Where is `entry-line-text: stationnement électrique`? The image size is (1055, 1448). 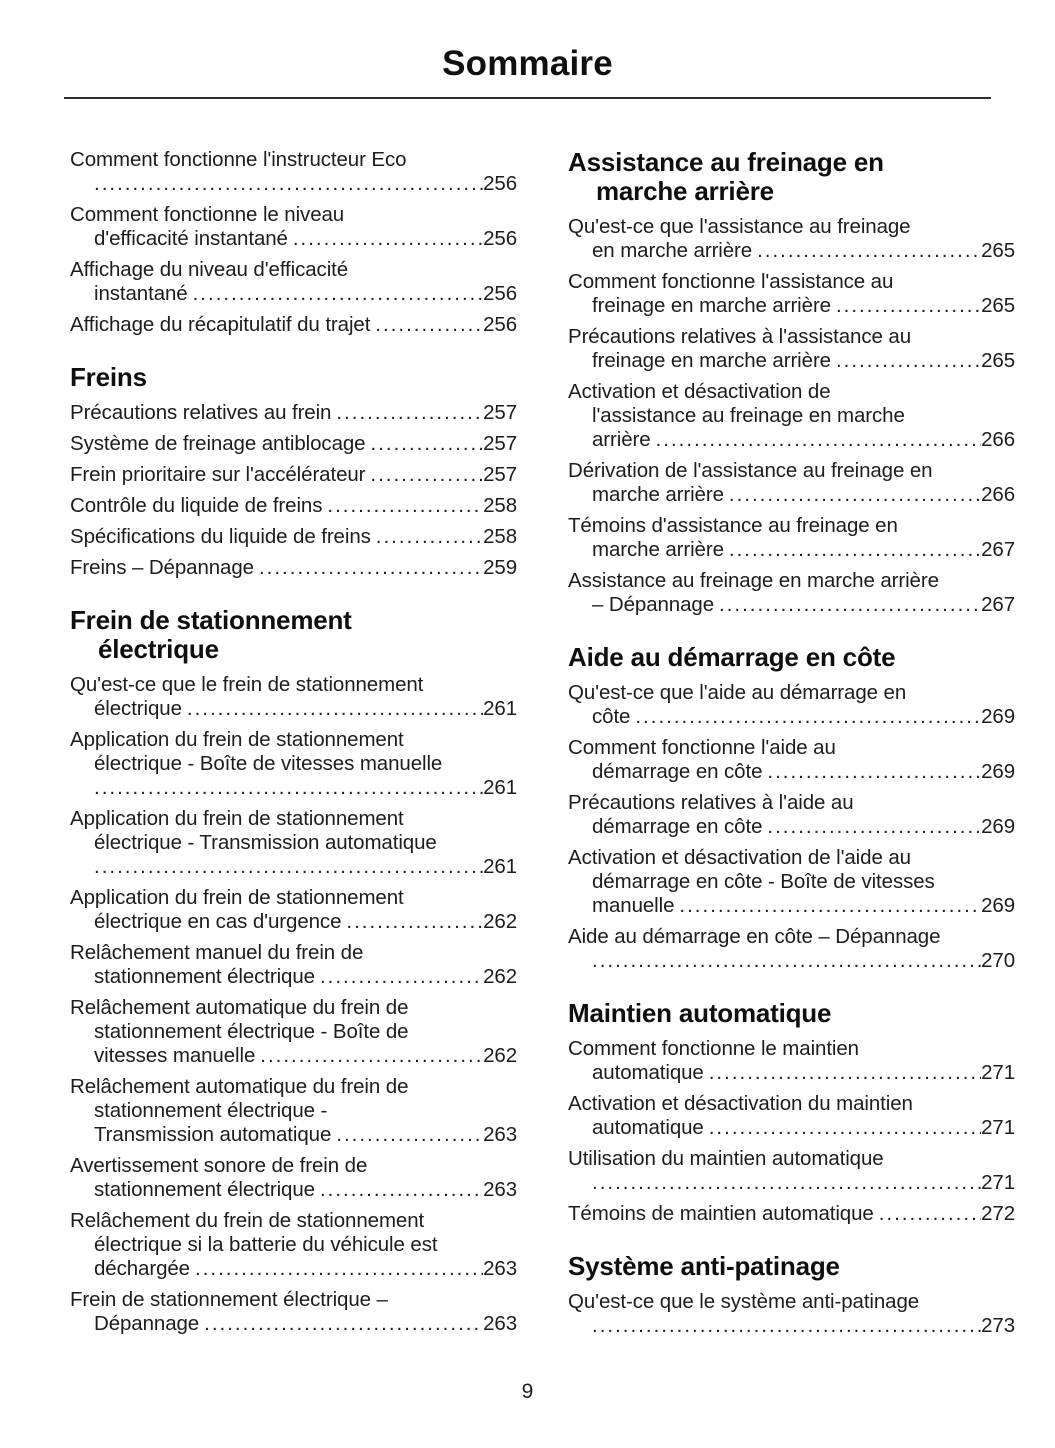
entry-line-text: stationnement électrique is located at coordinates (204, 976).